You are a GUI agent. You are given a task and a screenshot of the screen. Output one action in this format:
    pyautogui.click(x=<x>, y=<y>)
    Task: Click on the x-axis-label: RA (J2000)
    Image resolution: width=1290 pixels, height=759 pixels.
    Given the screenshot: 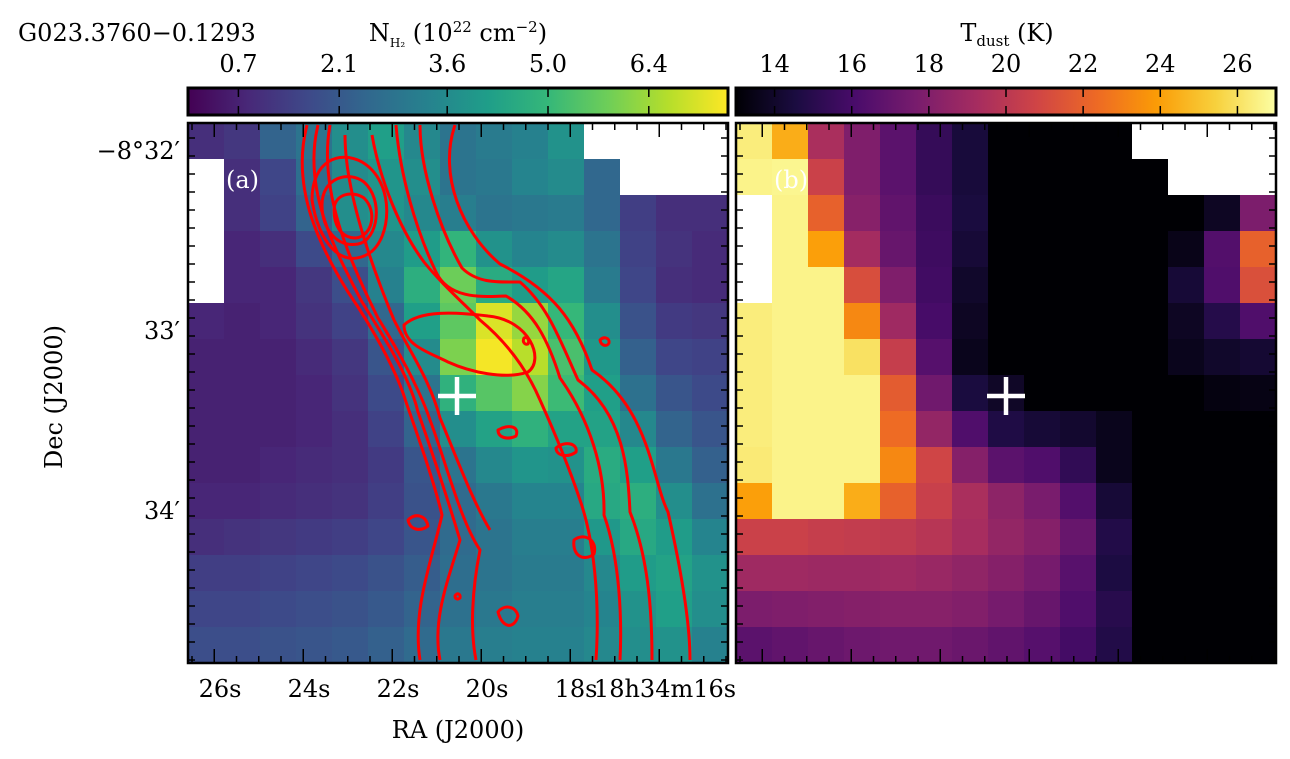 What is the action you would take?
    pyautogui.click(x=458, y=730)
    